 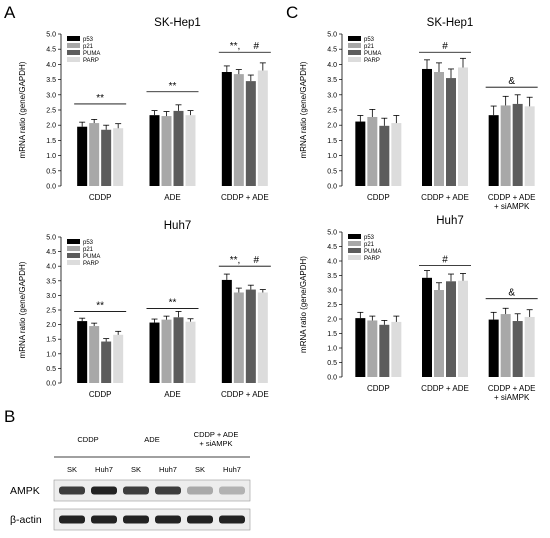 I want to click on category-label: CDDP, so click(x=100, y=197).